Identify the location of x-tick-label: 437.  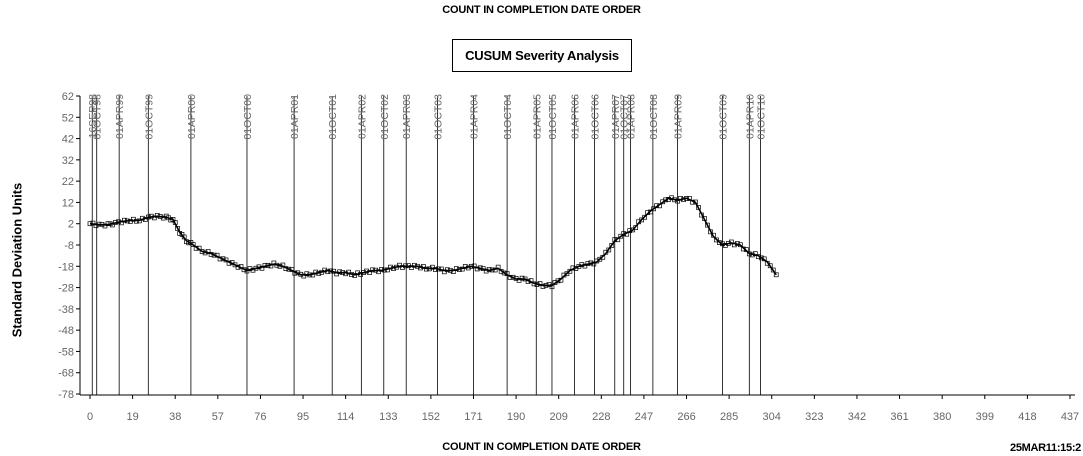
(1070, 417).